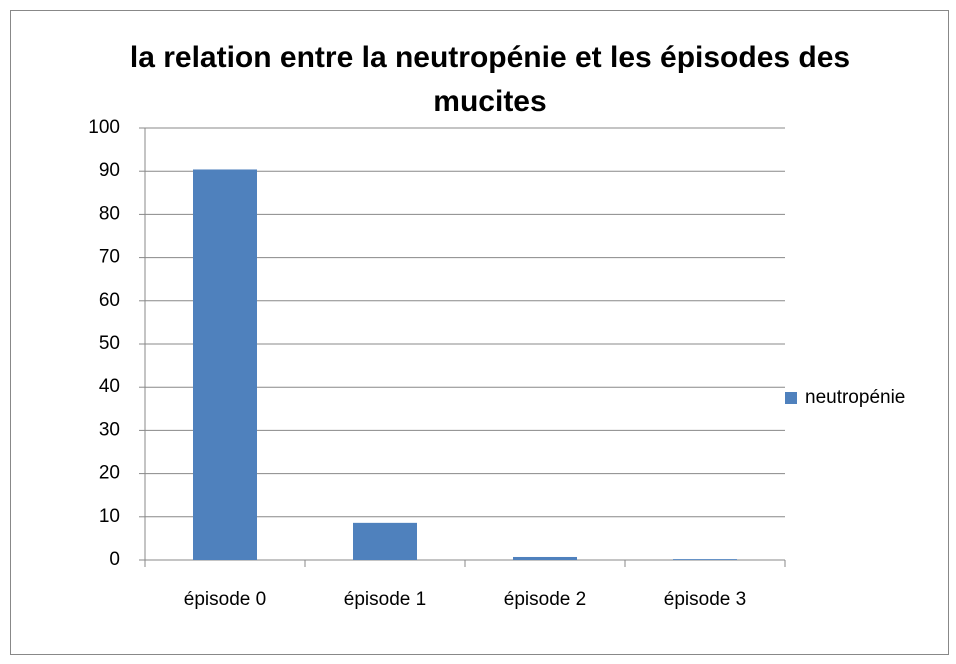 This screenshot has height=664, width=956. What do you see at coordinates (109, 429) in the screenshot?
I see `y-tick-label: 30` at bounding box center [109, 429].